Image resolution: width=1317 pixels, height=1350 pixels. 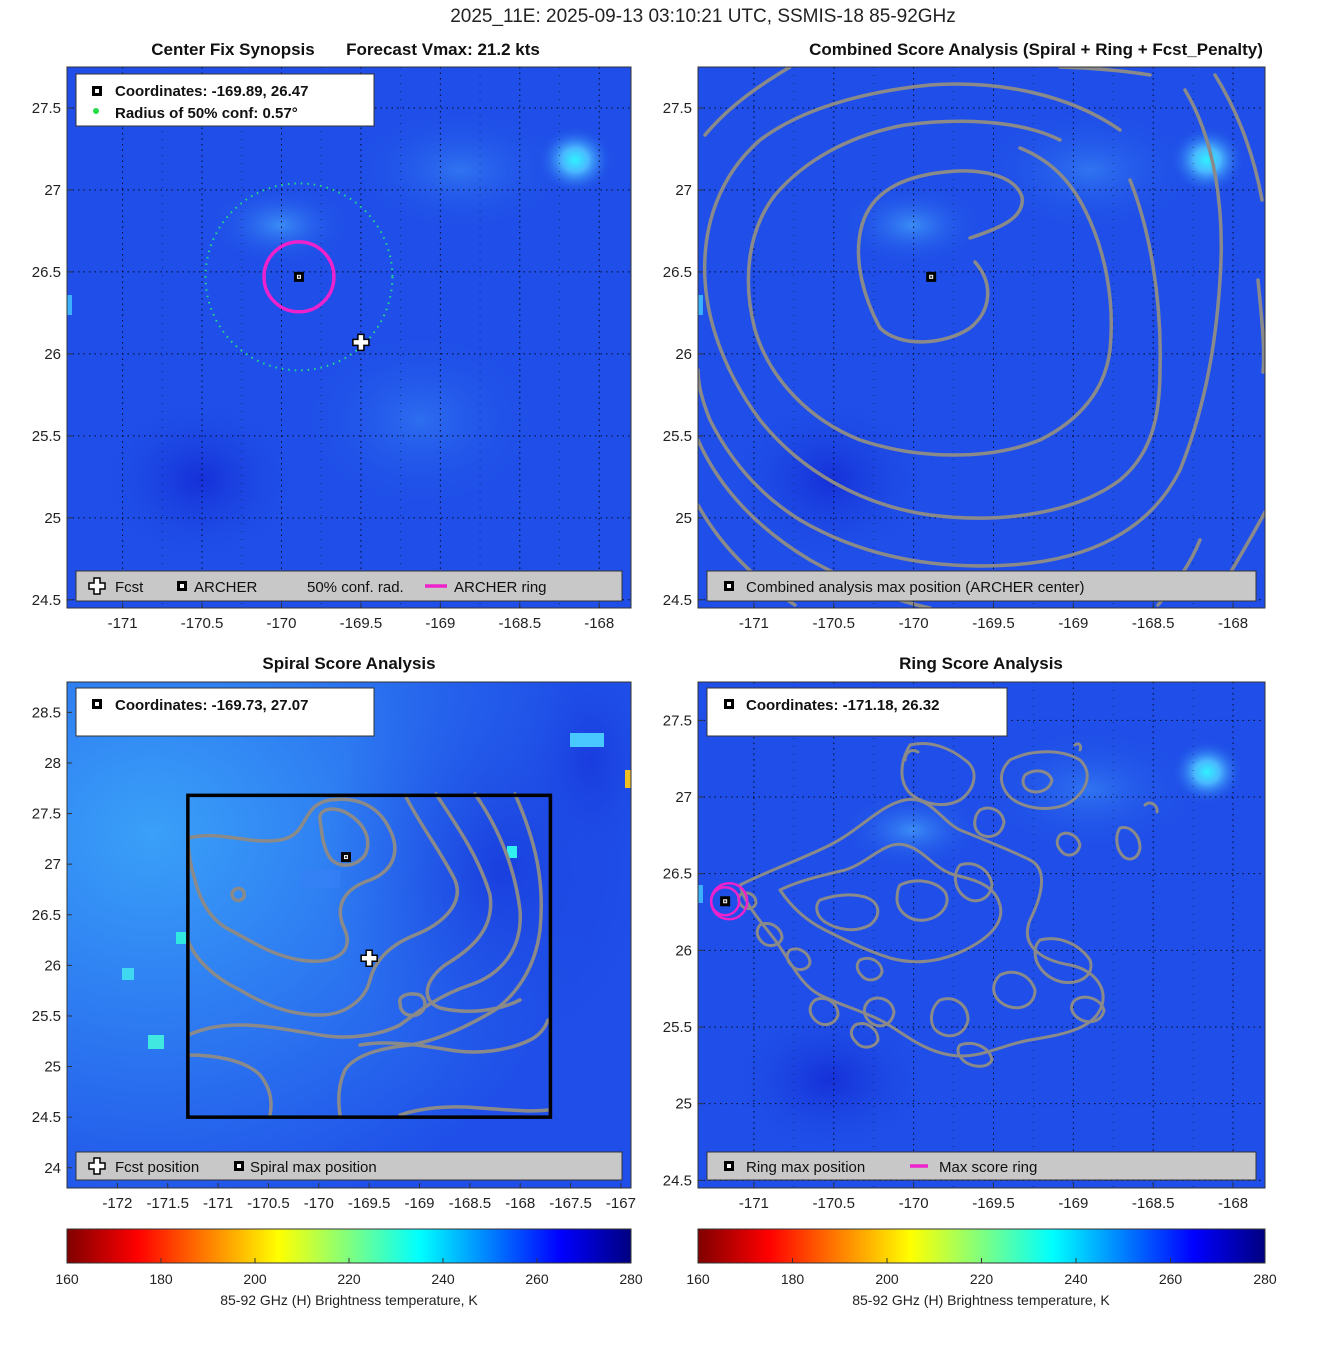 I want to click on spiral-search-box, so click(x=369, y=956).